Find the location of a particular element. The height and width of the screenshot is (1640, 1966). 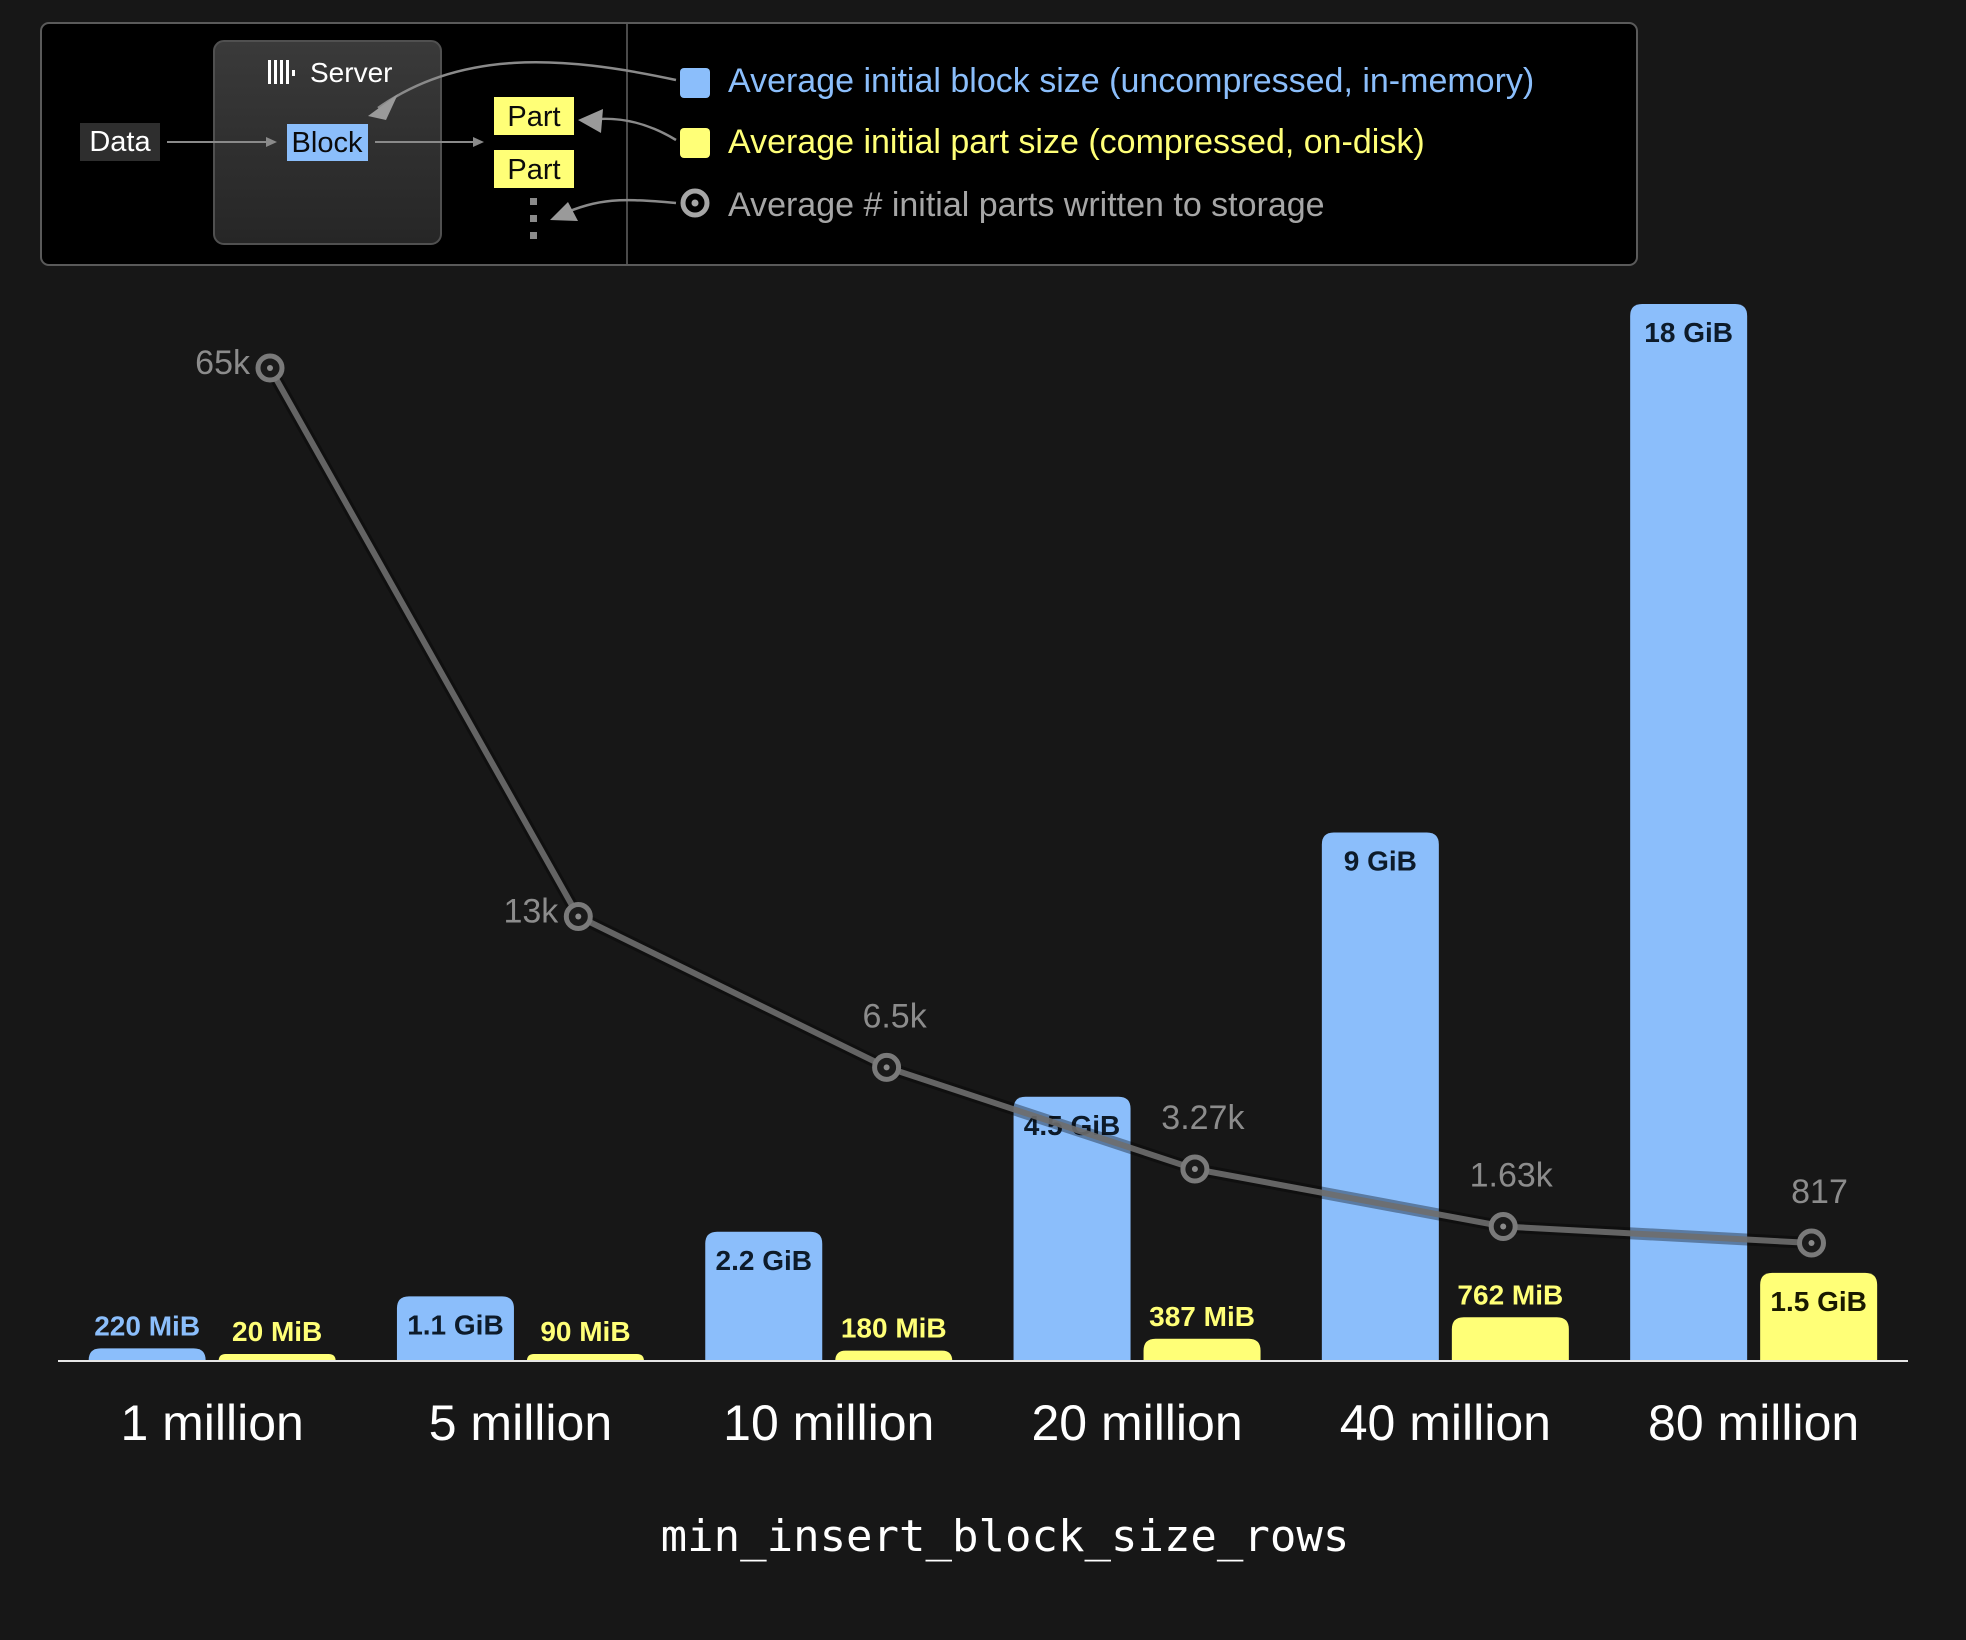

parts-count-label: 817 is located at coordinates (1819, 1192).